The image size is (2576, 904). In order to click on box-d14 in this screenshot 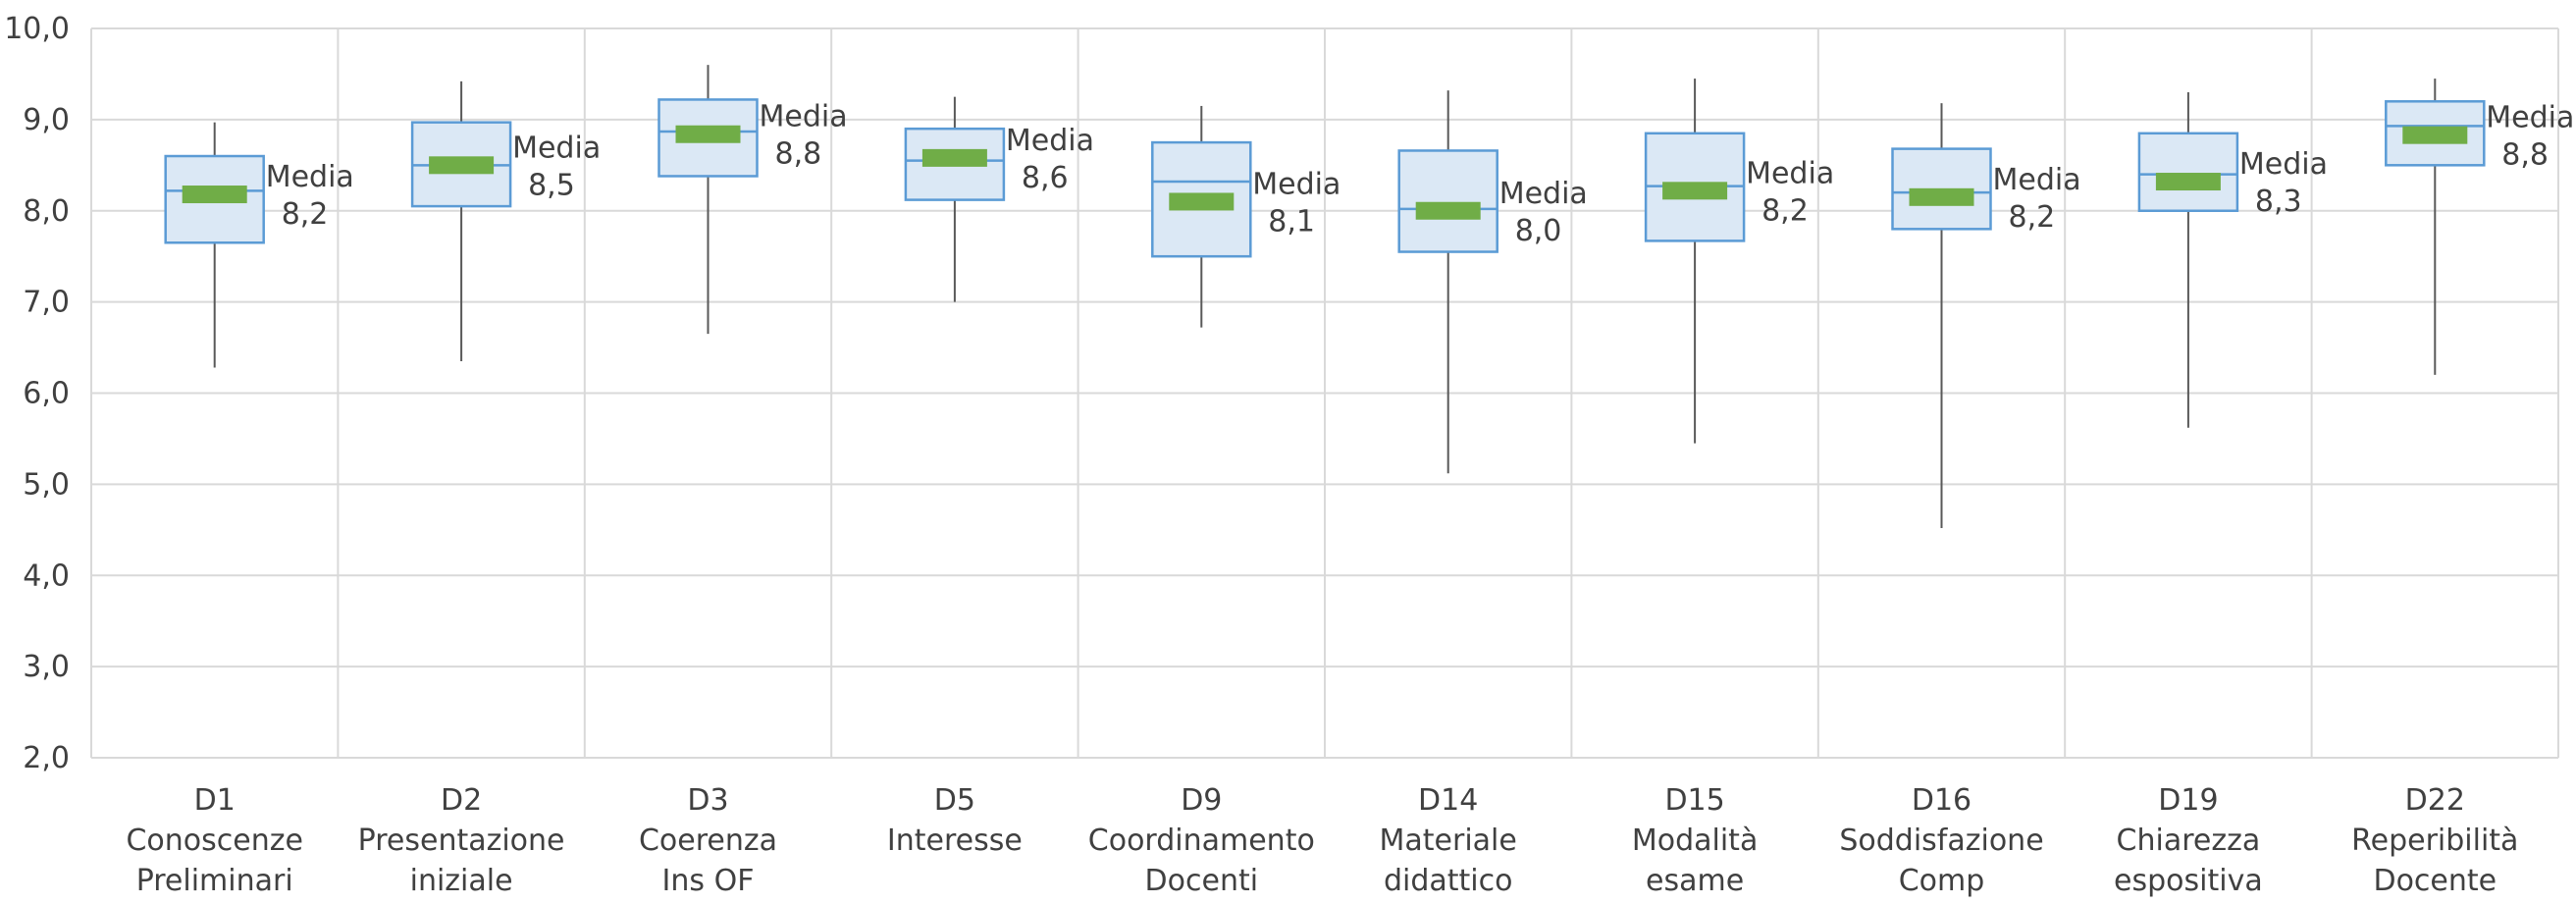, I will do `click(1447, 282)`.